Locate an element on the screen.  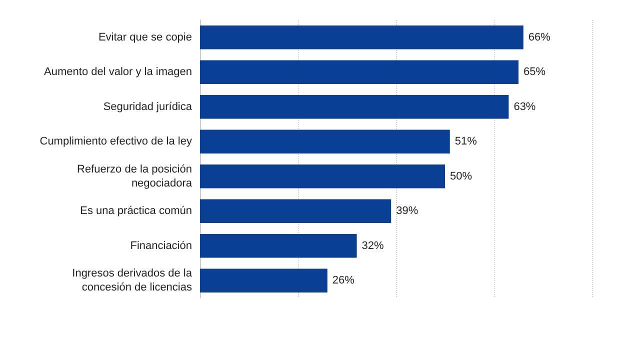
y-tick-label: Financiación is located at coordinates (161, 246).